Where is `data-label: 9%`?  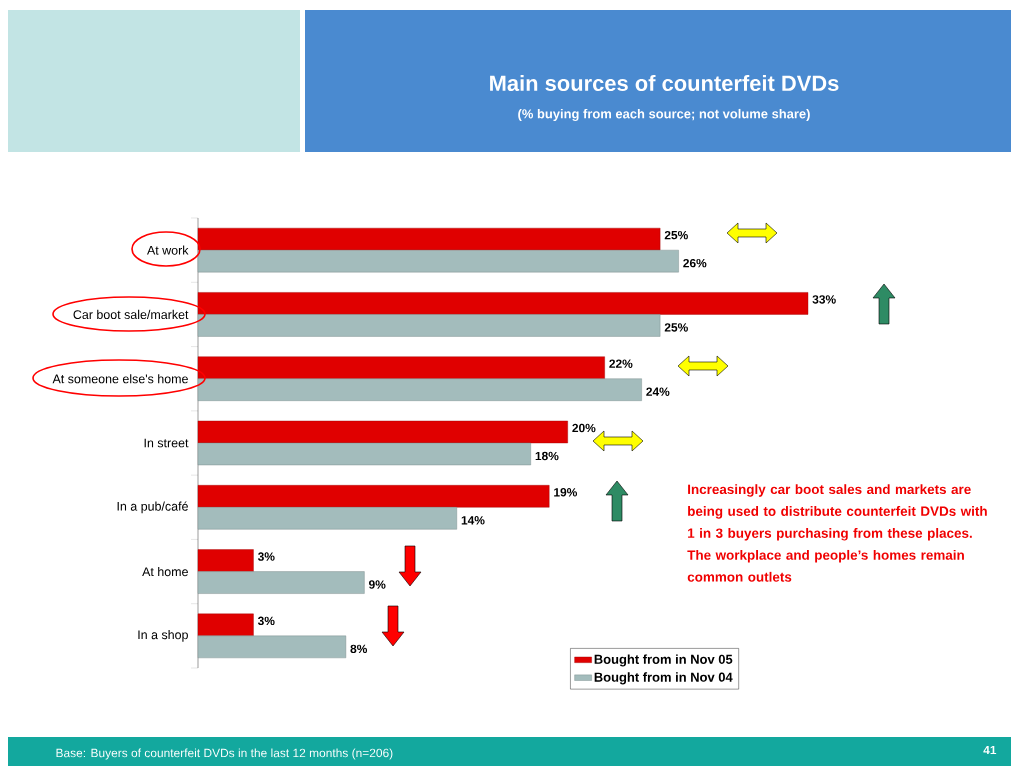
data-label: 9% is located at coordinates (377, 584).